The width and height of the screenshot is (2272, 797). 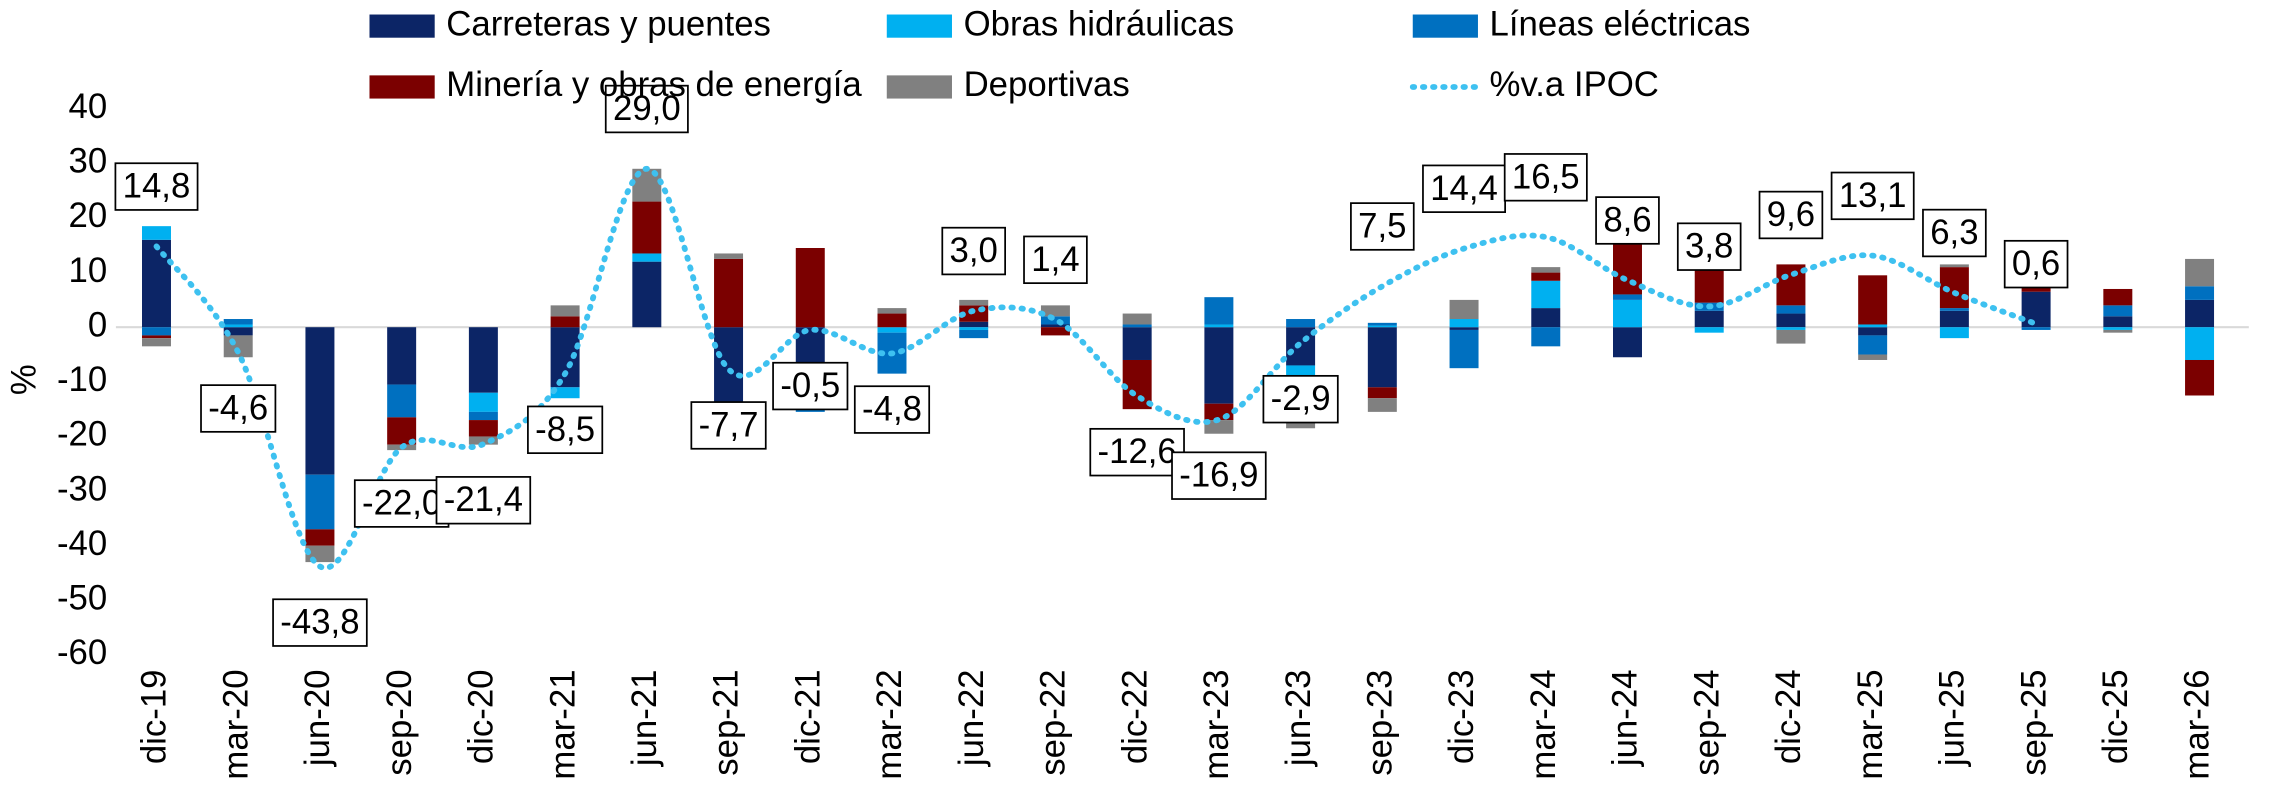 I want to click on legend-label: %v.a IPOC, so click(x=1574, y=85).